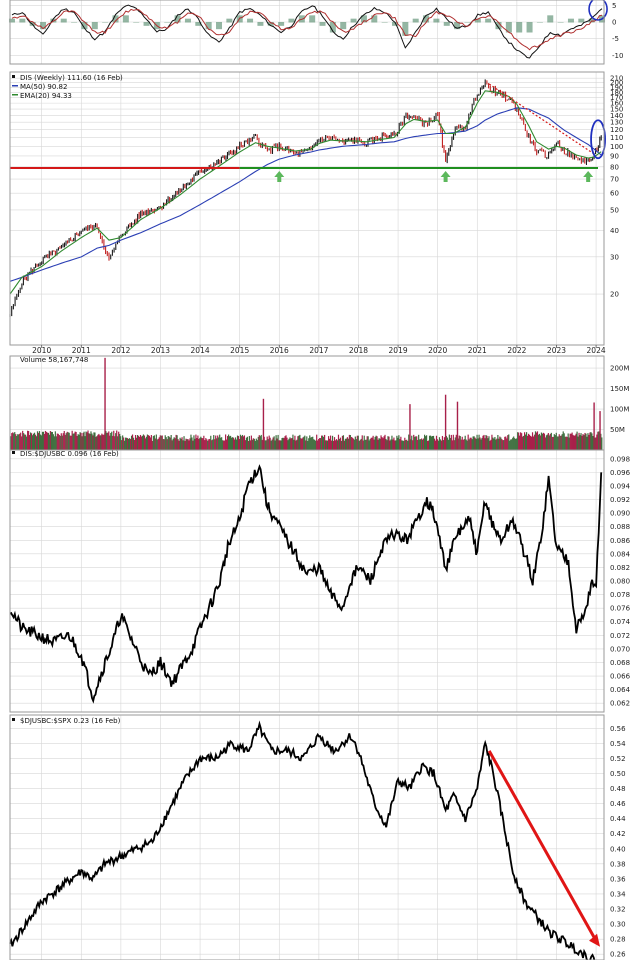 The height and width of the screenshot is (960, 640). What do you see at coordinates (69, 454) in the screenshot?
I see `ratio1-legend: DIS:$DJUSBC 0.096 (16 Feb)` at bounding box center [69, 454].